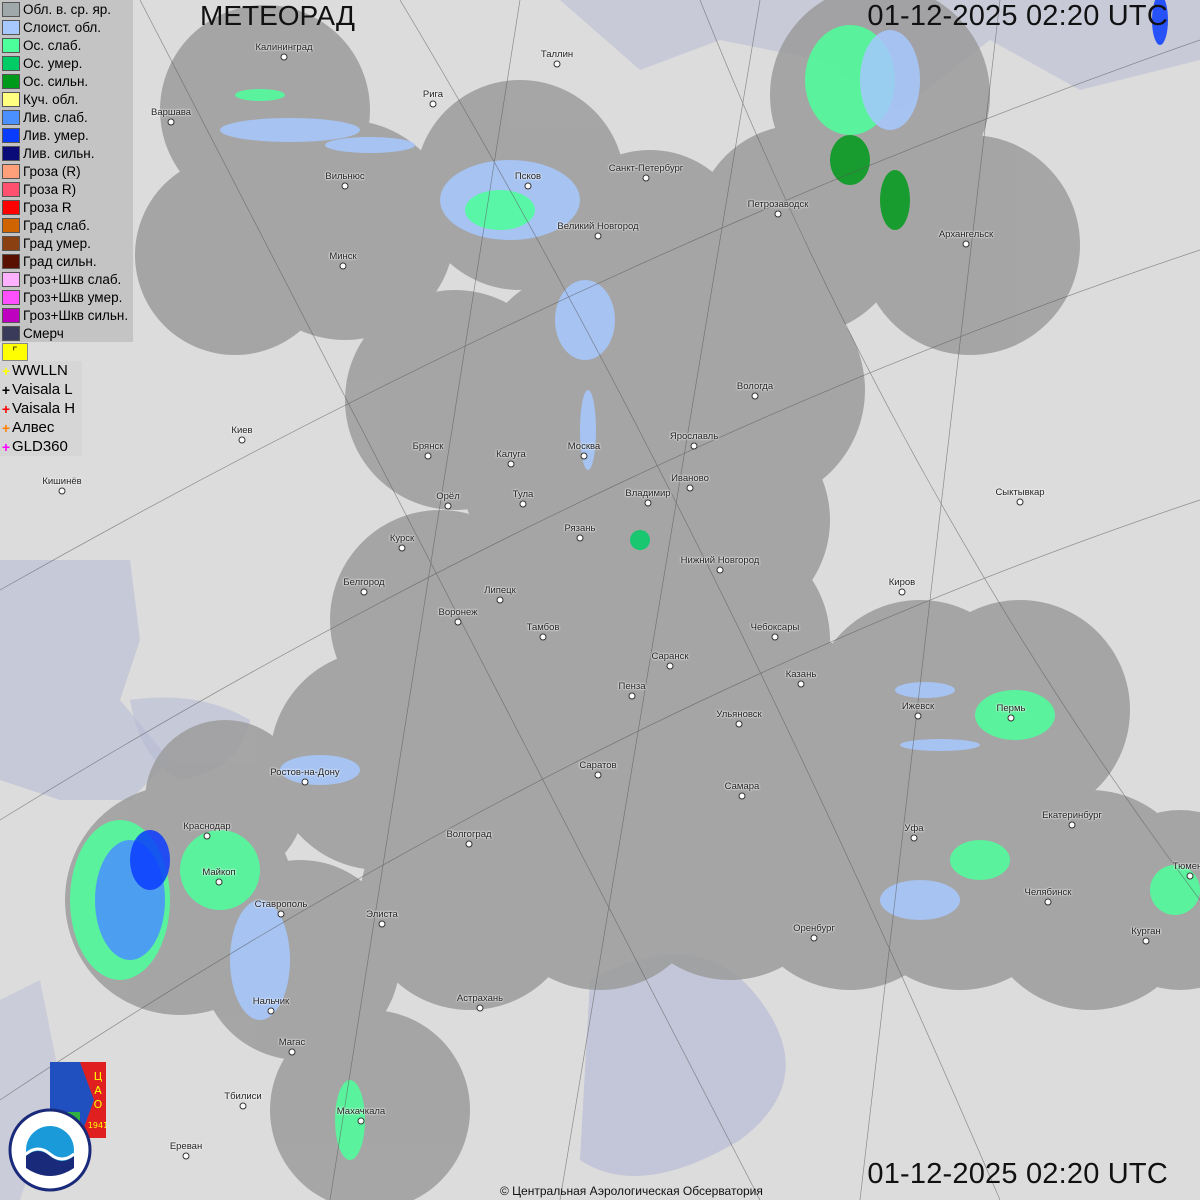 The height and width of the screenshot is (1200, 1200). What do you see at coordinates (243, 1096) in the screenshot?
I see `city-label: Тбилиси` at bounding box center [243, 1096].